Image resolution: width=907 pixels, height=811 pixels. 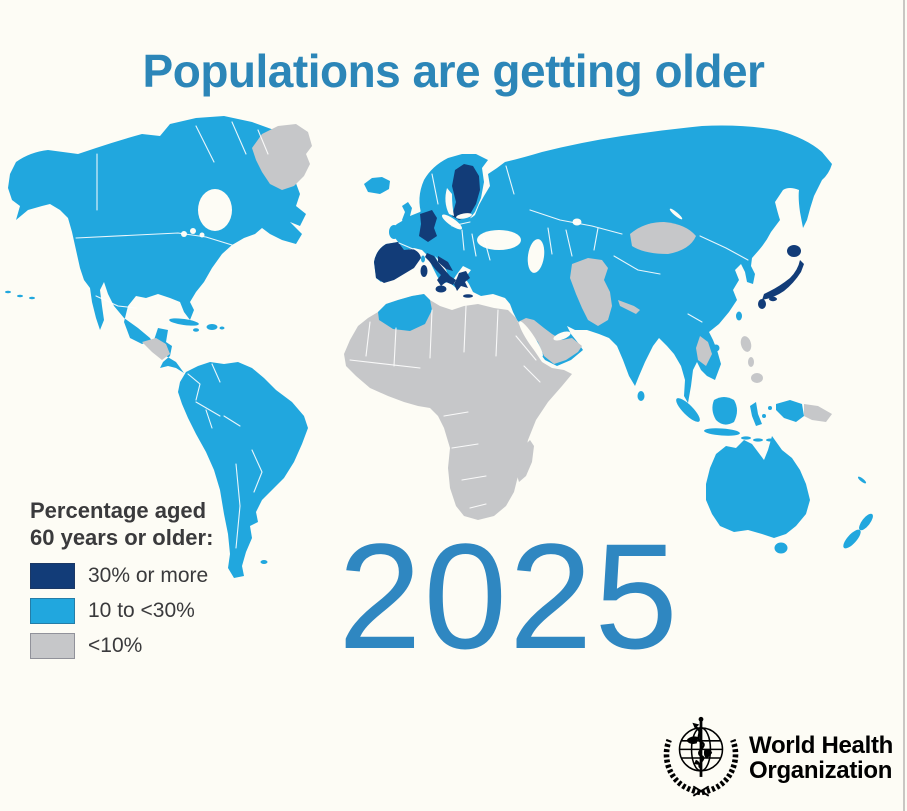 What do you see at coordinates (577, 222) in the screenshot?
I see `aral-sea` at bounding box center [577, 222].